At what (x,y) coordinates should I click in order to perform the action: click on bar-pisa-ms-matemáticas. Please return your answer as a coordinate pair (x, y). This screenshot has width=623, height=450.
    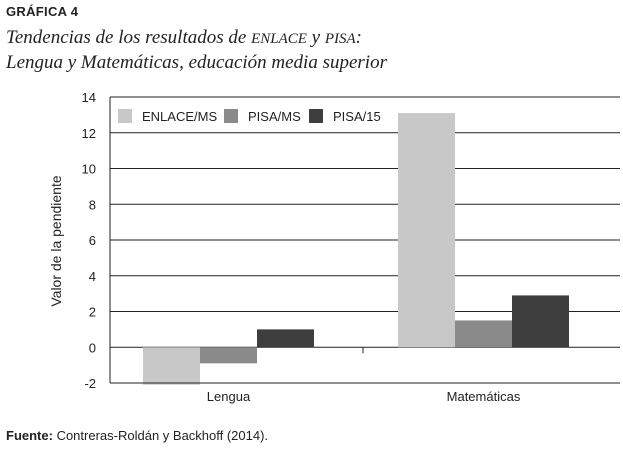
    Looking at the image, I should click on (483, 334).